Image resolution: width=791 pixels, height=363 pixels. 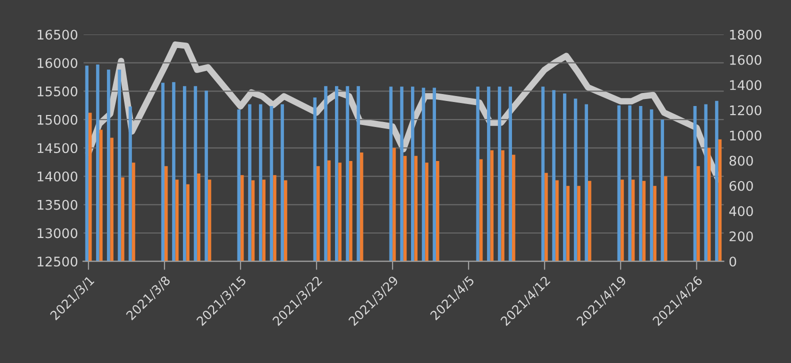 I want to click on y-tick-label: 13500, so click(x=58, y=205).